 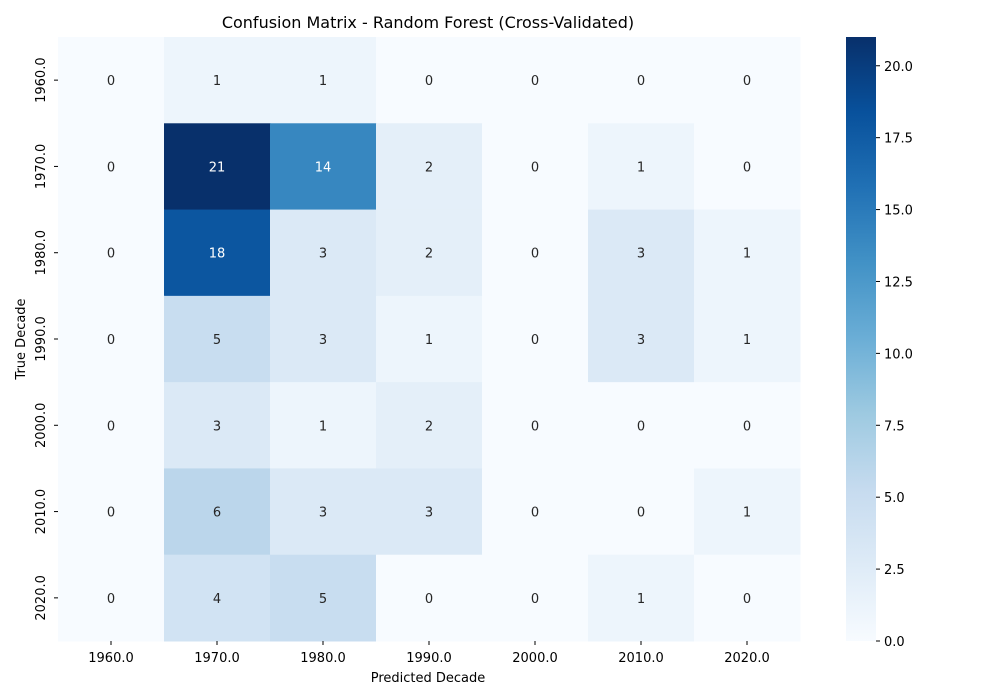 What do you see at coordinates (41, 426) in the screenshot?
I see `y-tick-label: 2000.0` at bounding box center [41, 426].